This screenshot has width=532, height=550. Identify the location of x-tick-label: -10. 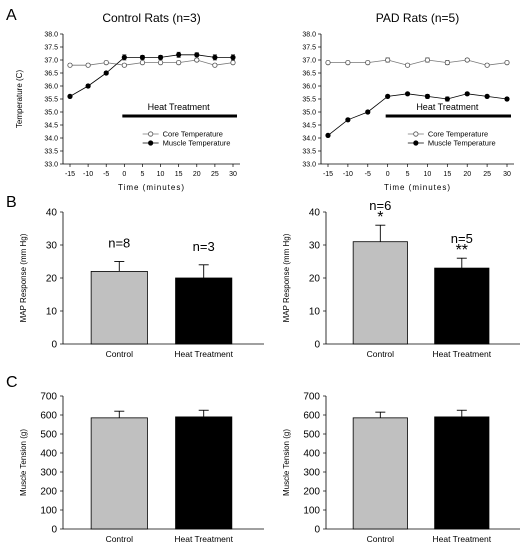
(88, 174).